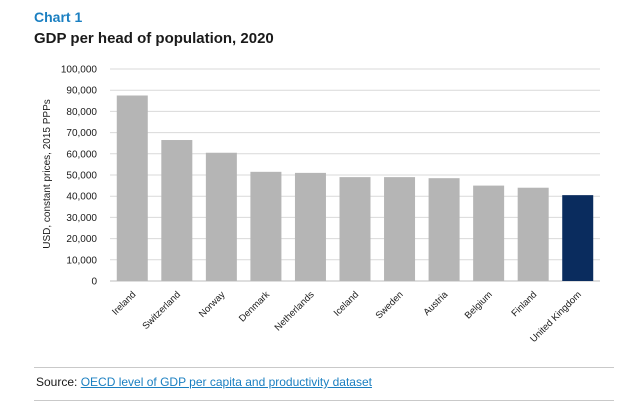 Image resolution: width=642 pixels, height=411 pixels. What do you see at coordinates (221, 216) in the screenshot?
I see `bar-norway` at bounding box center [221, 216].